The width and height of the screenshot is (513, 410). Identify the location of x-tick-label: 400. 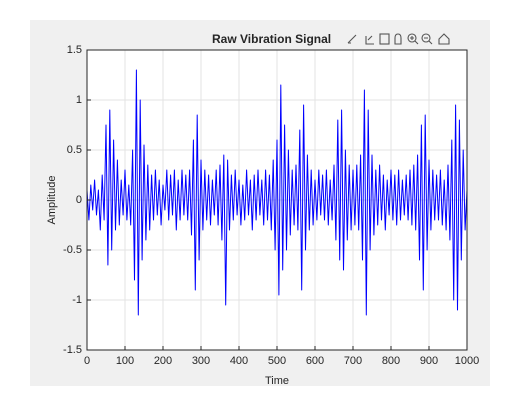
(239, 361).